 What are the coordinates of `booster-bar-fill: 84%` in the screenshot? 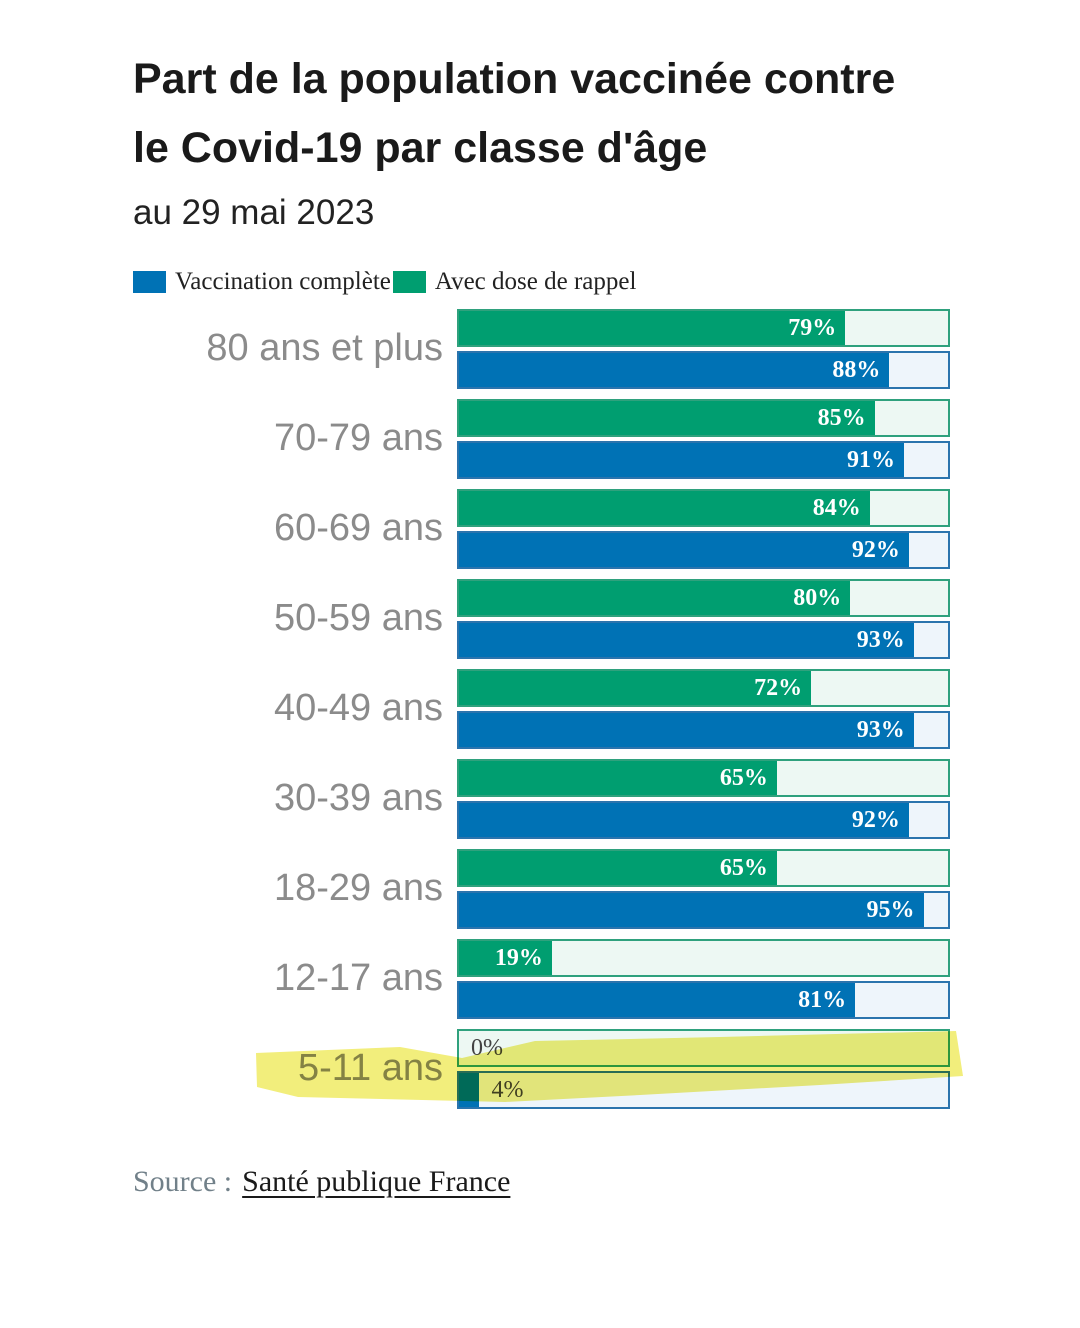 It's located at (664, 508).